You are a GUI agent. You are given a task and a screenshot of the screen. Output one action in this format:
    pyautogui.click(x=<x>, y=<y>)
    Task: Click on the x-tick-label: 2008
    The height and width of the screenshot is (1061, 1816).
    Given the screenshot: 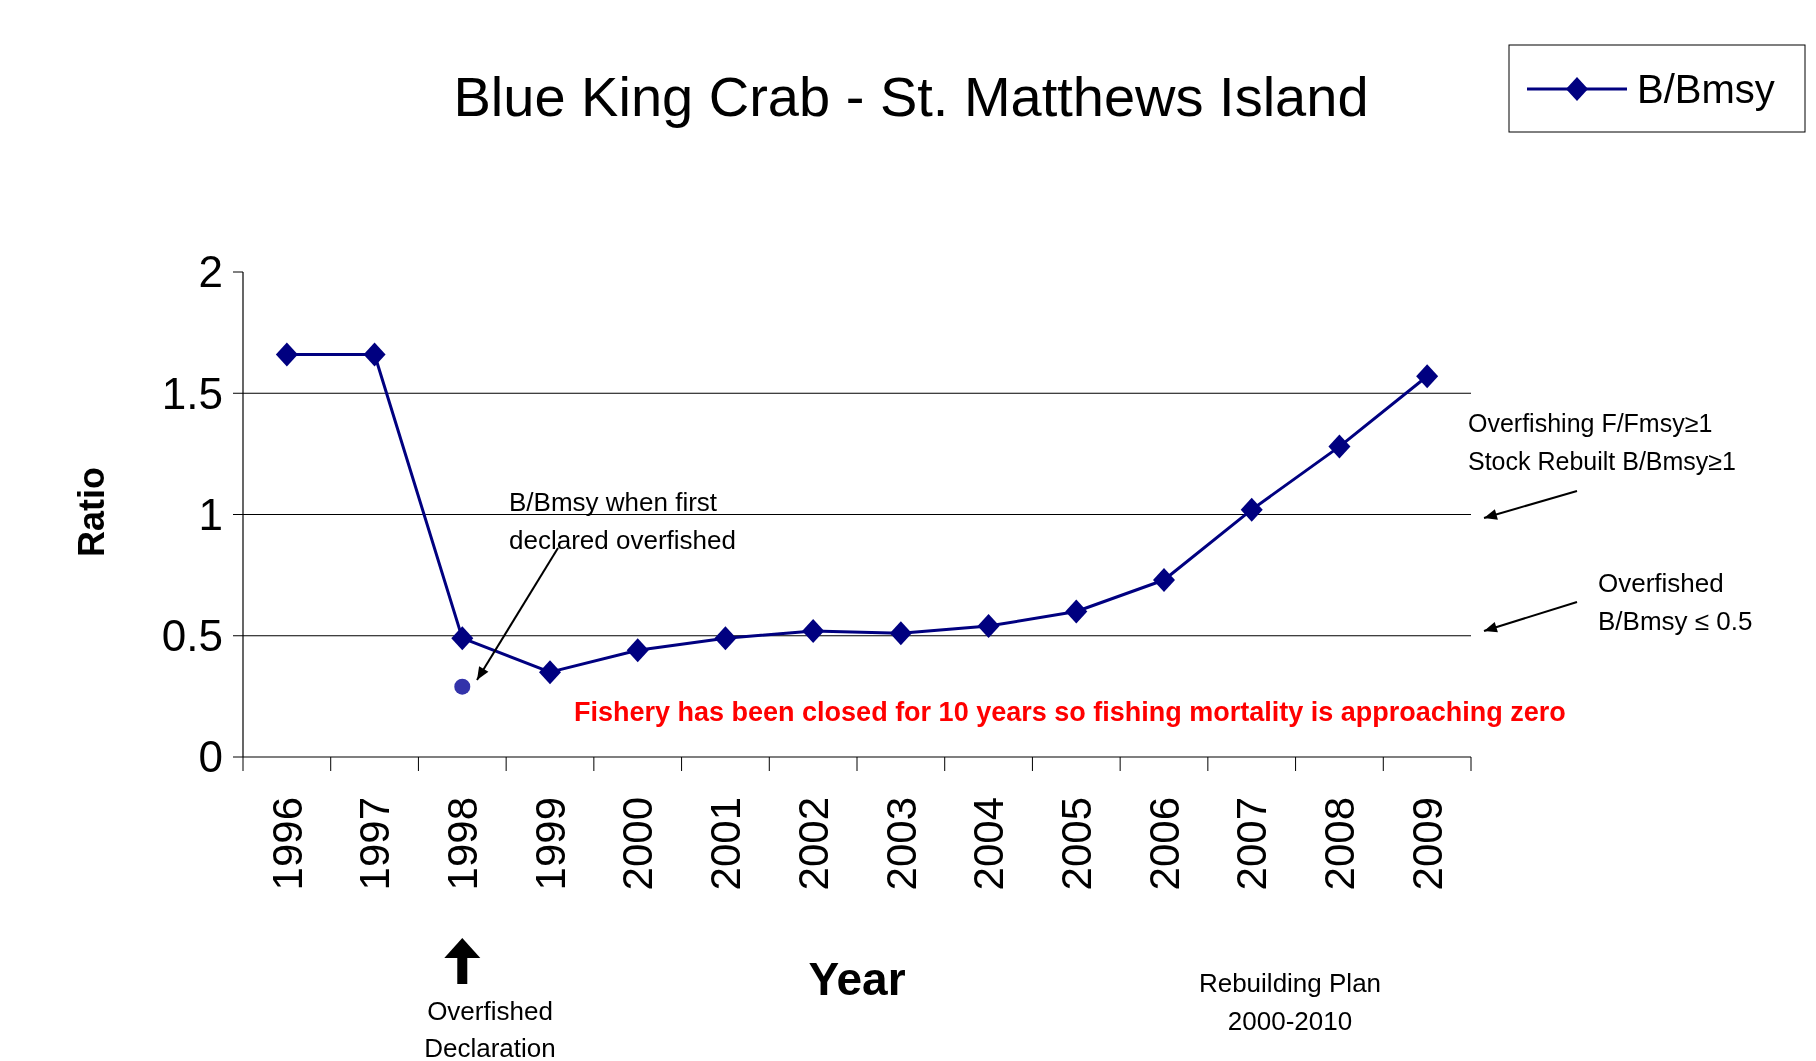 What is the action you would take?
    pyautogui.click(x=1340, y=844)
    